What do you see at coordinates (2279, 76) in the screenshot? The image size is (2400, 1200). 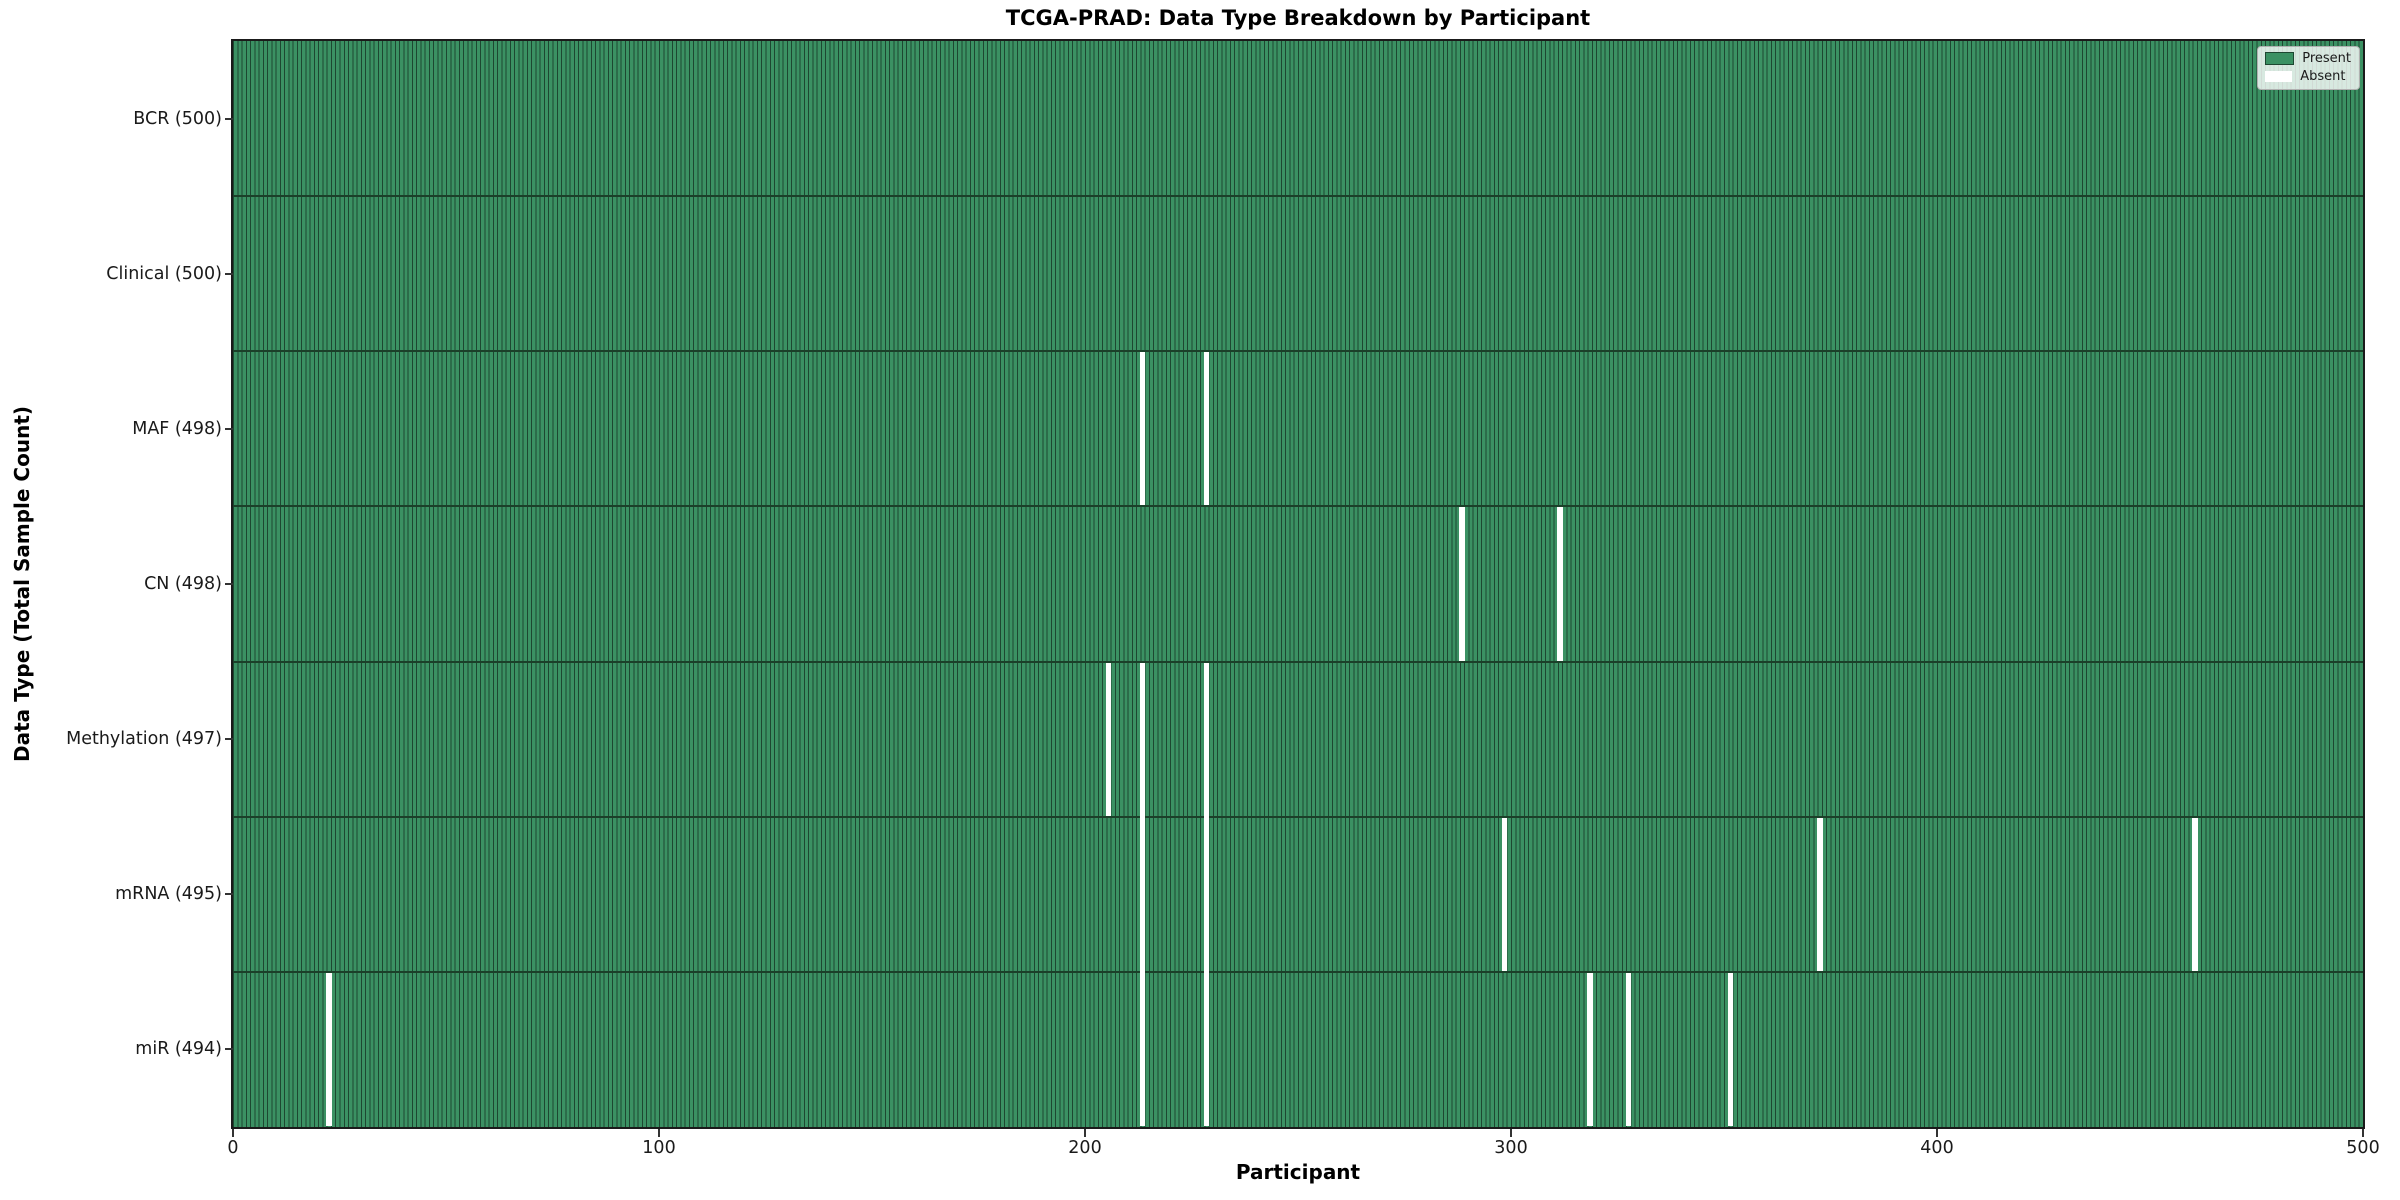 I see `legend-swatch-absent` at bounding box center [2279, 76].